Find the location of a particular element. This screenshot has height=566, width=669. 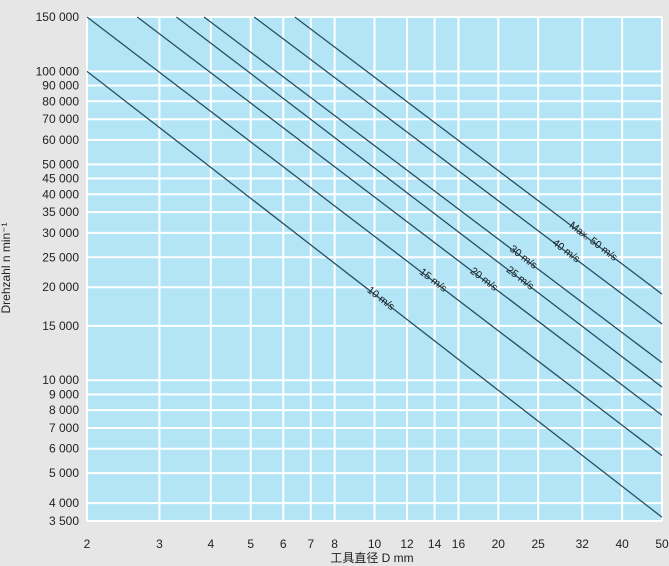

y-tick-label: 8 000 is located at coordinates (64, 410).